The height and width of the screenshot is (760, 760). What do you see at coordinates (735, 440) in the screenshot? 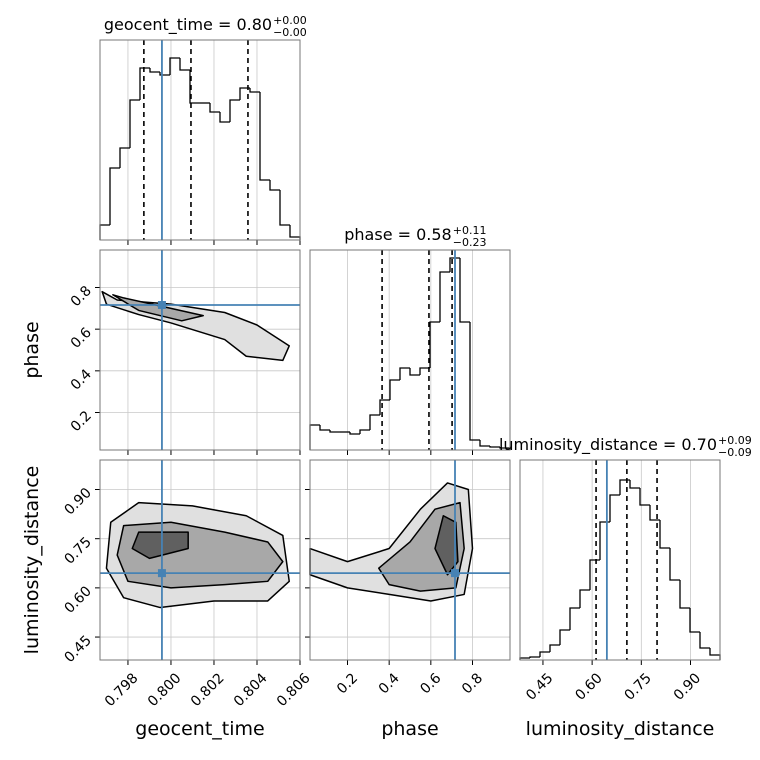
I see `title-upper: +0.09` at bounding box center [735, 440].